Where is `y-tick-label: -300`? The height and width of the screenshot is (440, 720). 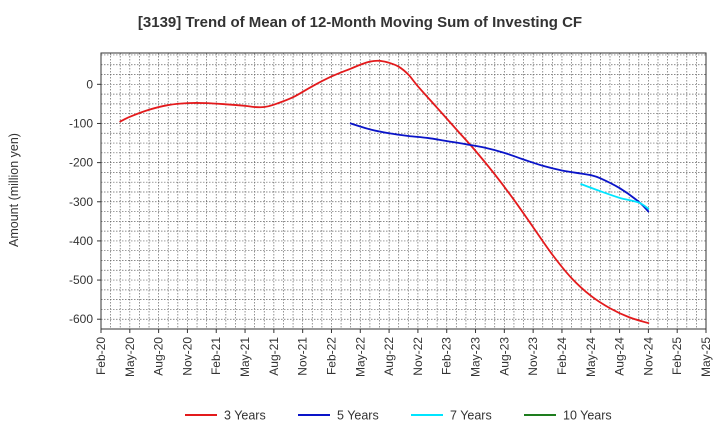
y-tick-label: -300 is located at coordinates (81, 202).